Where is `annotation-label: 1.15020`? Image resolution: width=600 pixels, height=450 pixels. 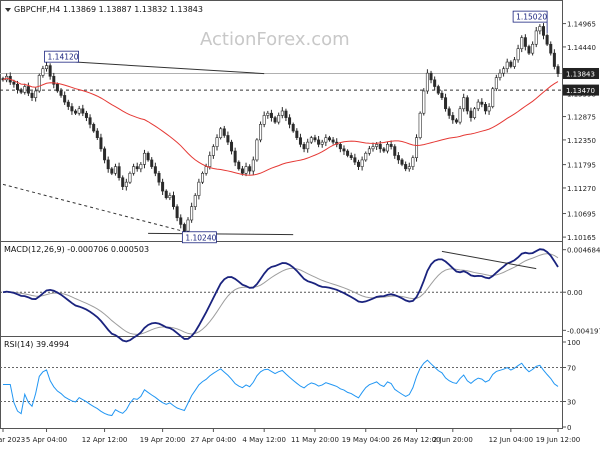
annotation-label: 1.15020 is located at coordinates (531, 17).